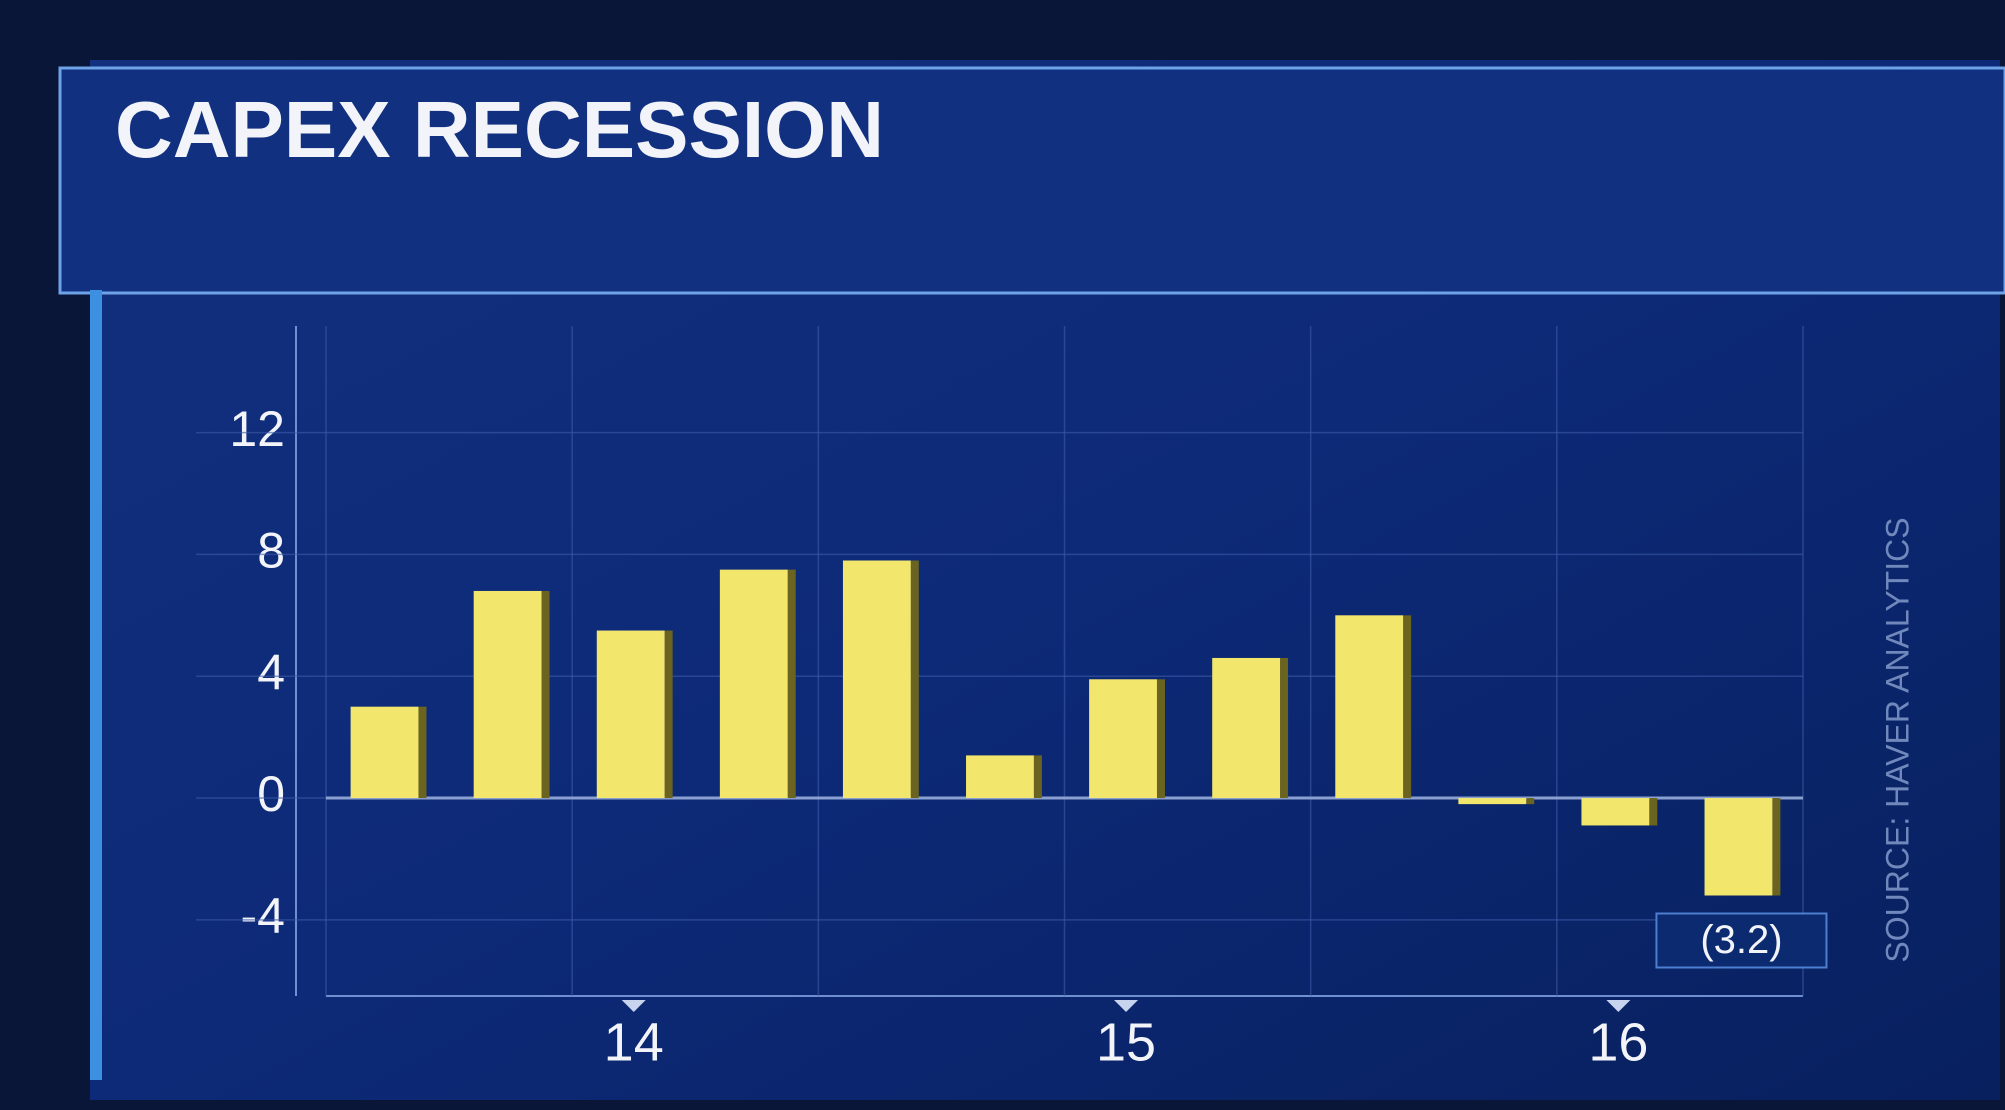 The width and height of the screenshot is (2005, 1110). Describe the element at coordinates (263, 916) in the screenshot. I see `y-tick-label: -4` at that location.